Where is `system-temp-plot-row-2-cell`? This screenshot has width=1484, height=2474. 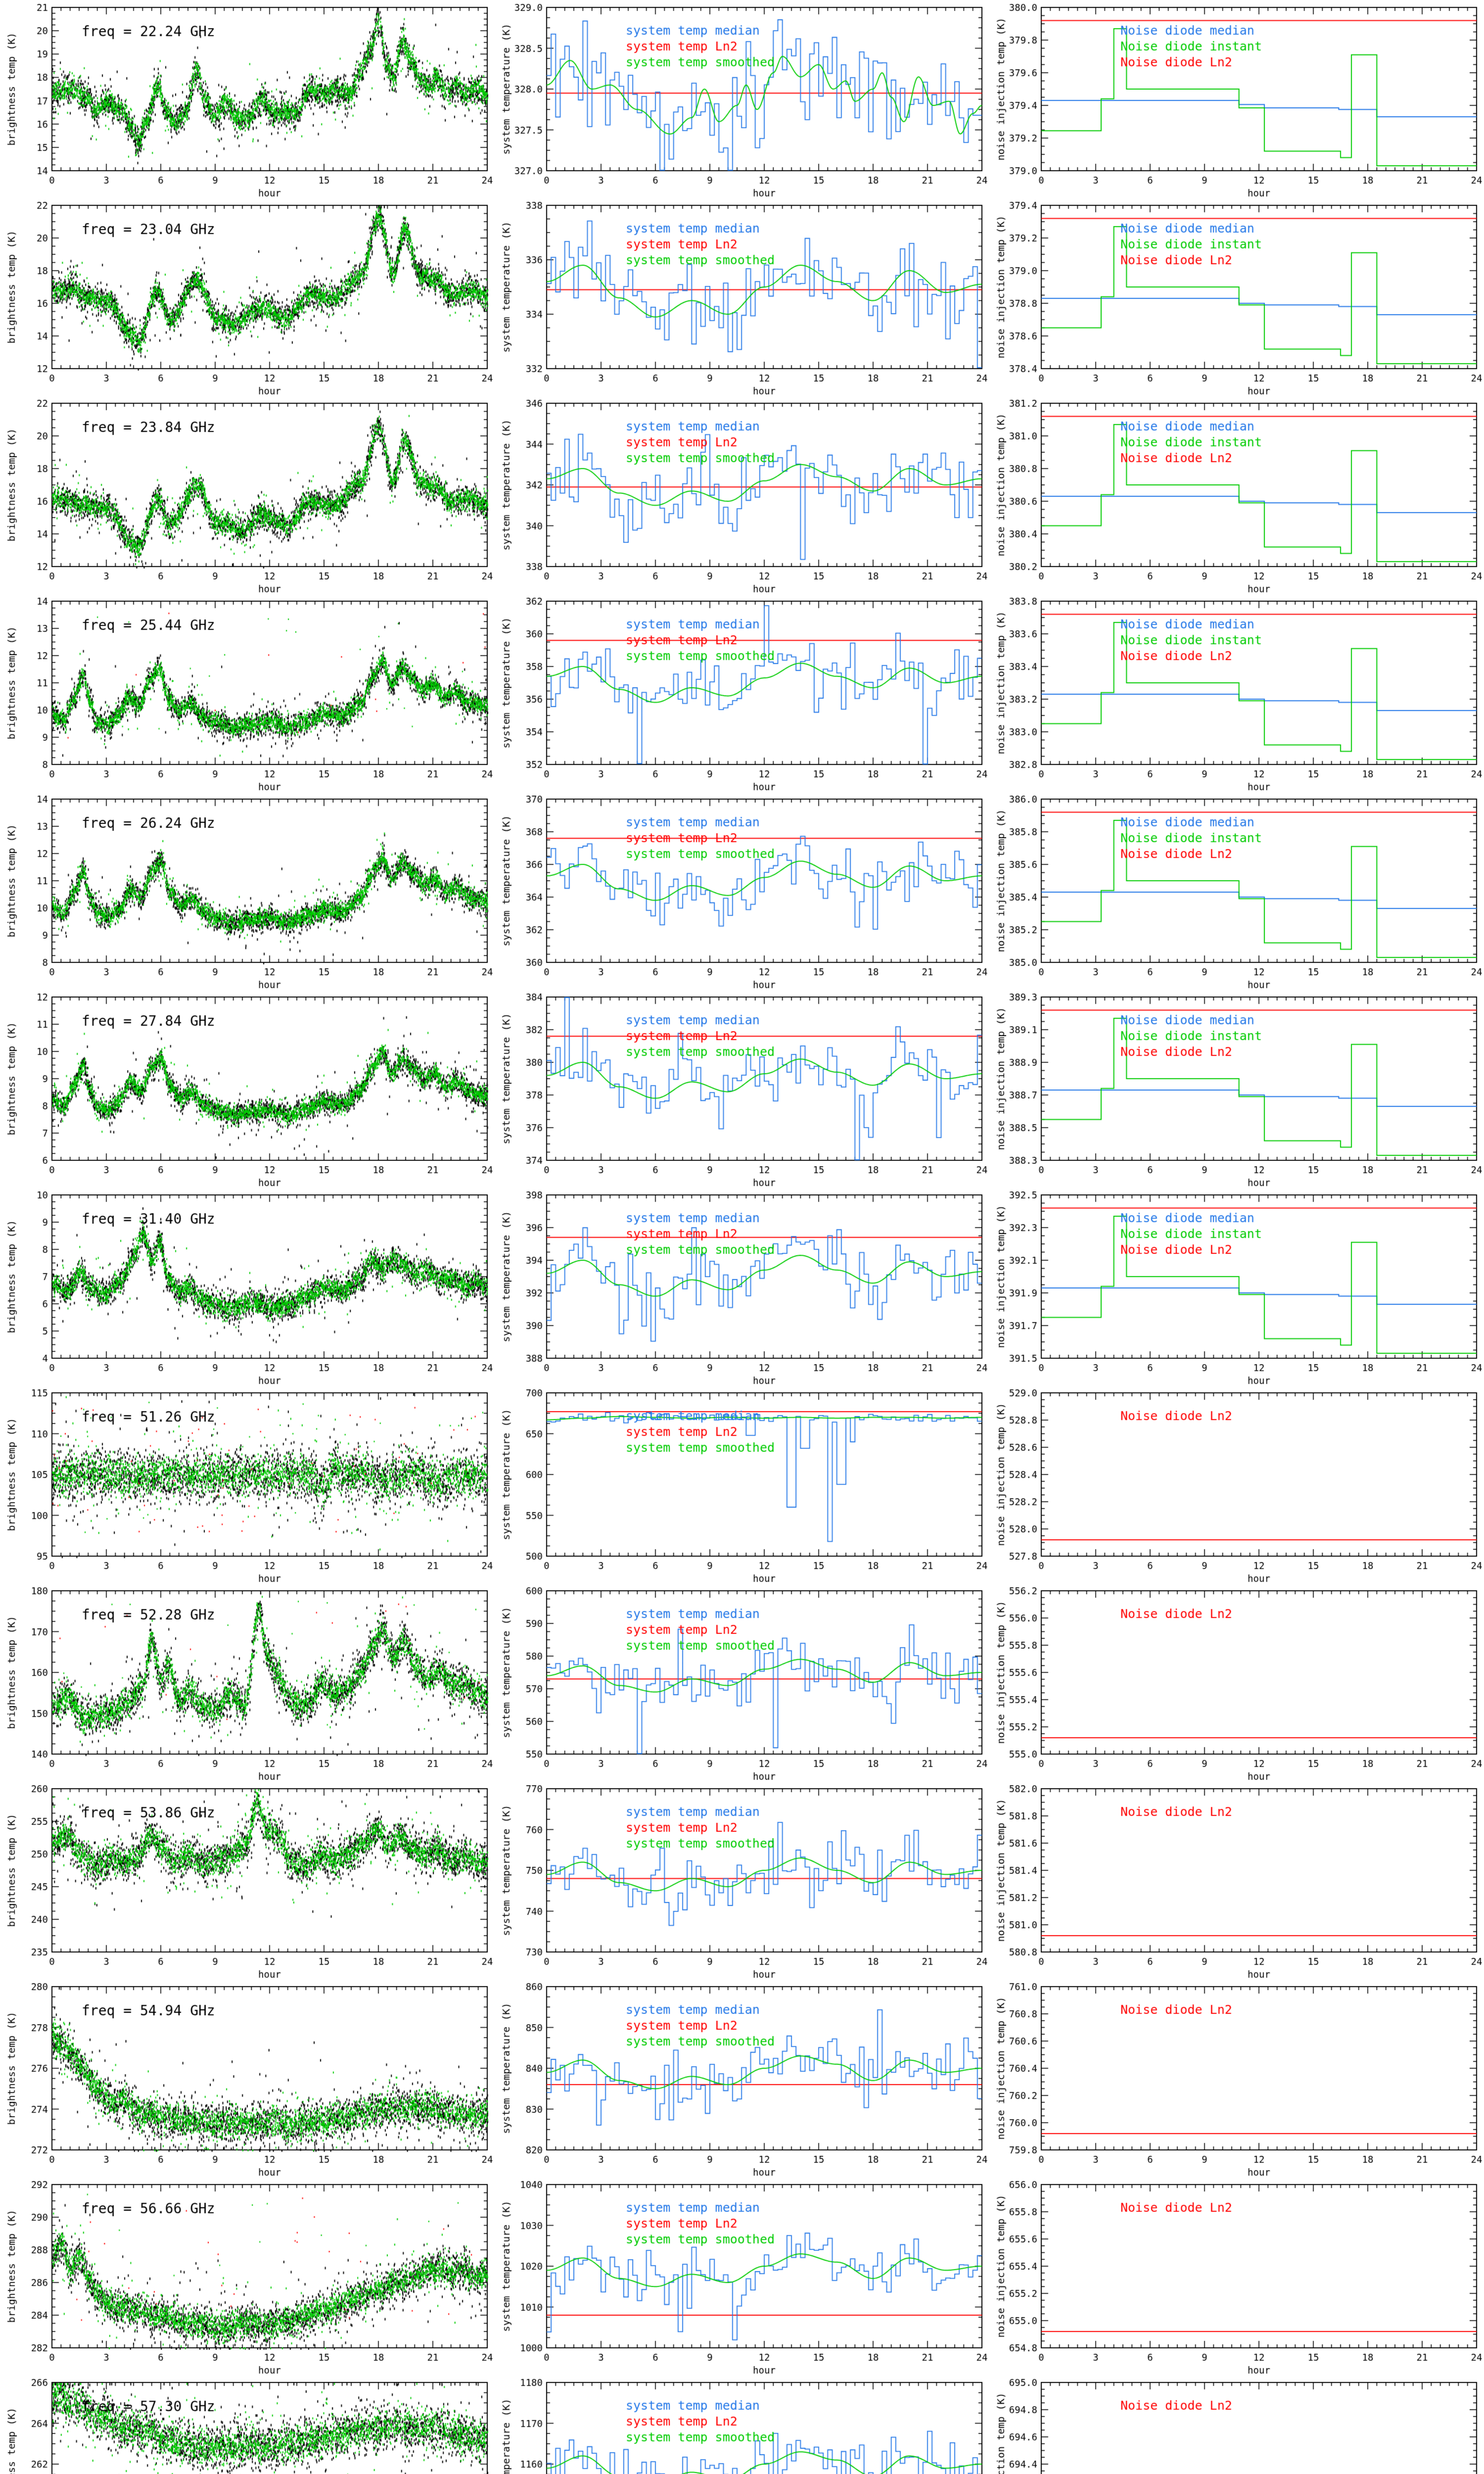 system-temp-plot-row-2-cell is located at coordinates (742, 297).